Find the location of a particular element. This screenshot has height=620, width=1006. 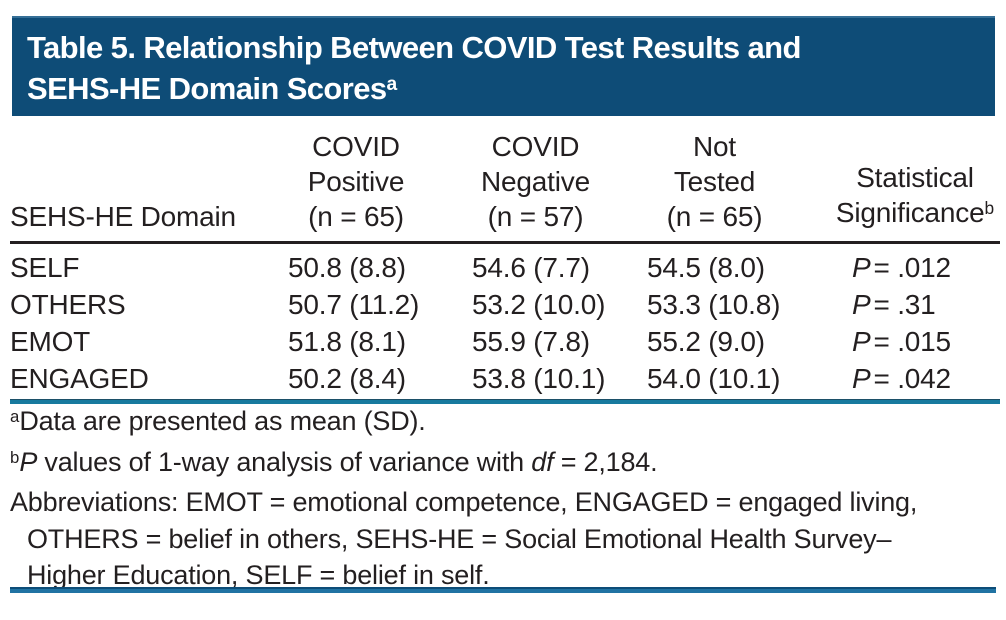

footnote-a-marker: a is located at coordinates (15, 417).